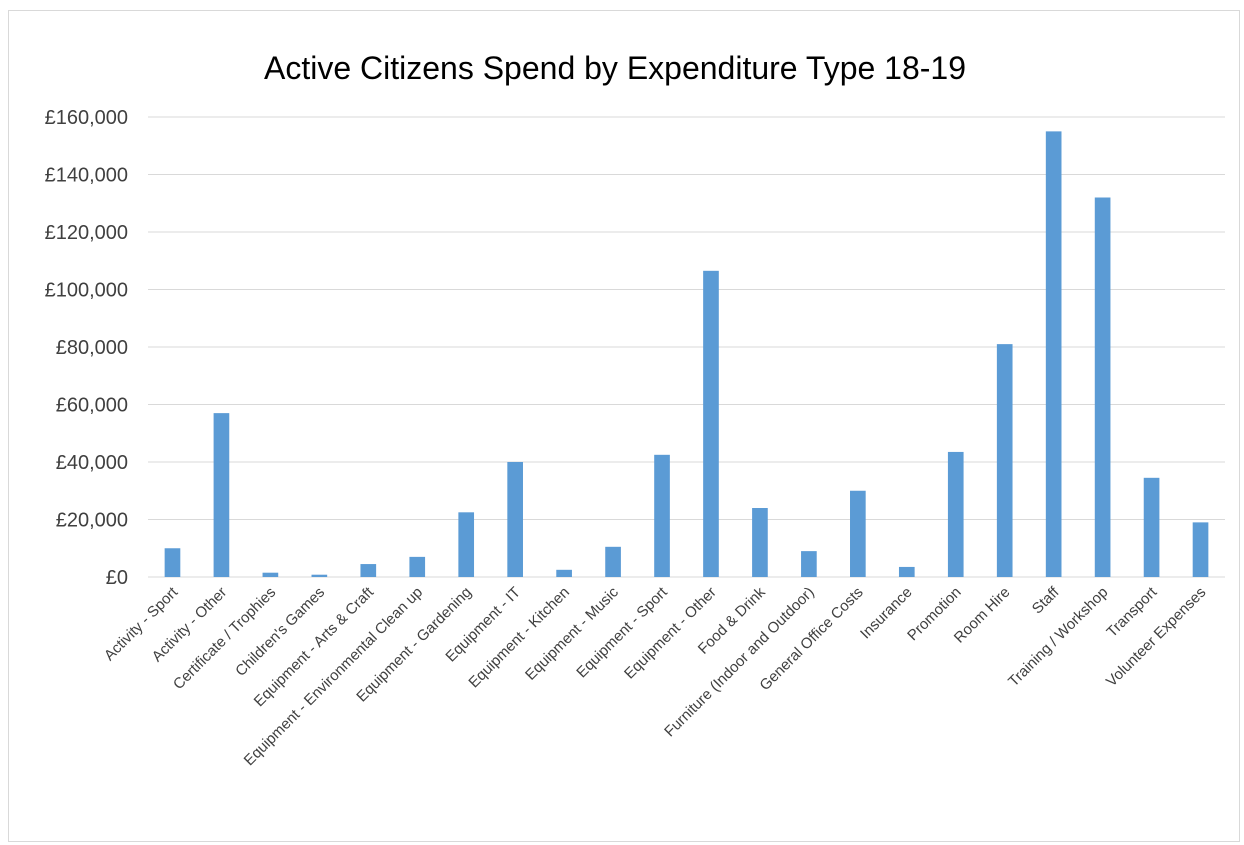  Describe the element at coordinates (86, 291) in the screenshot. I see `y-tick-label: £100,000` at that location.